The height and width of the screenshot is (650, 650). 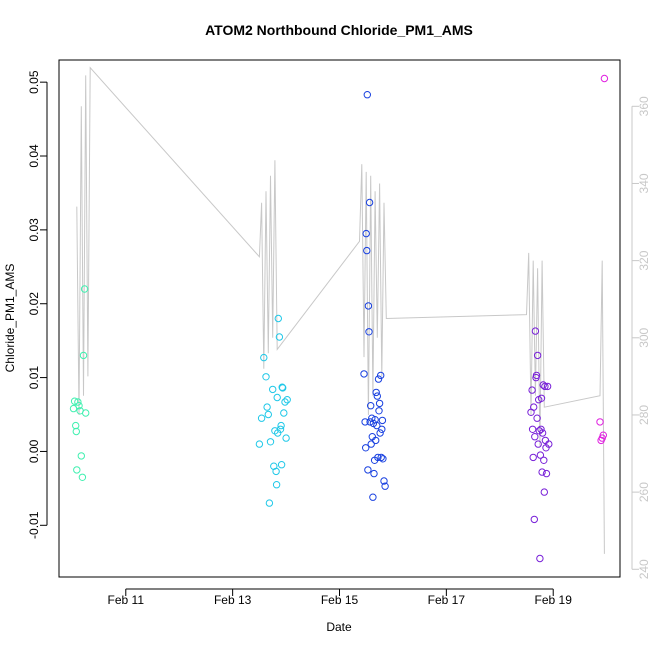 I want to click on x-tick-label: Feb 13, so click(x=233, y=600).